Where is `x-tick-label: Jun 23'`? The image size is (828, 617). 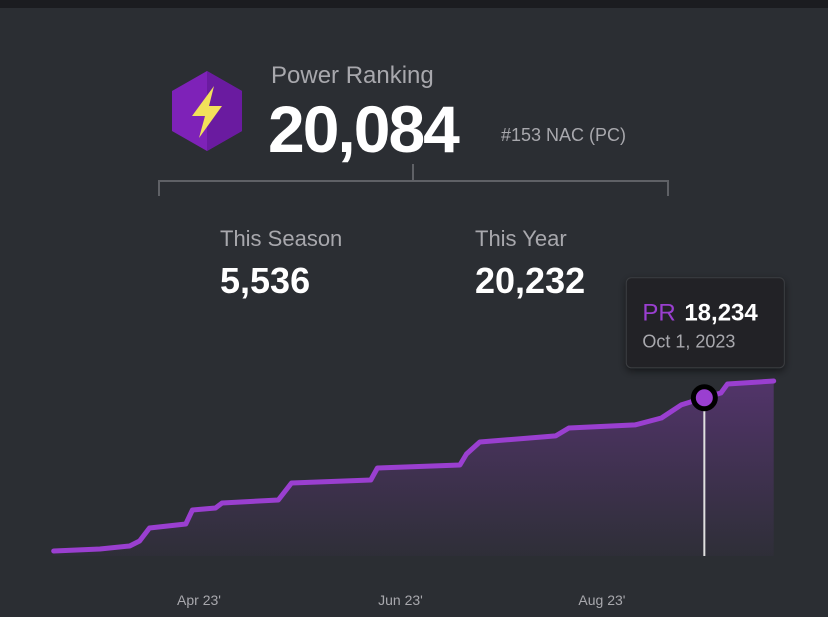 x-tick-label: Jun 23' is located at coordinates (400, 600).